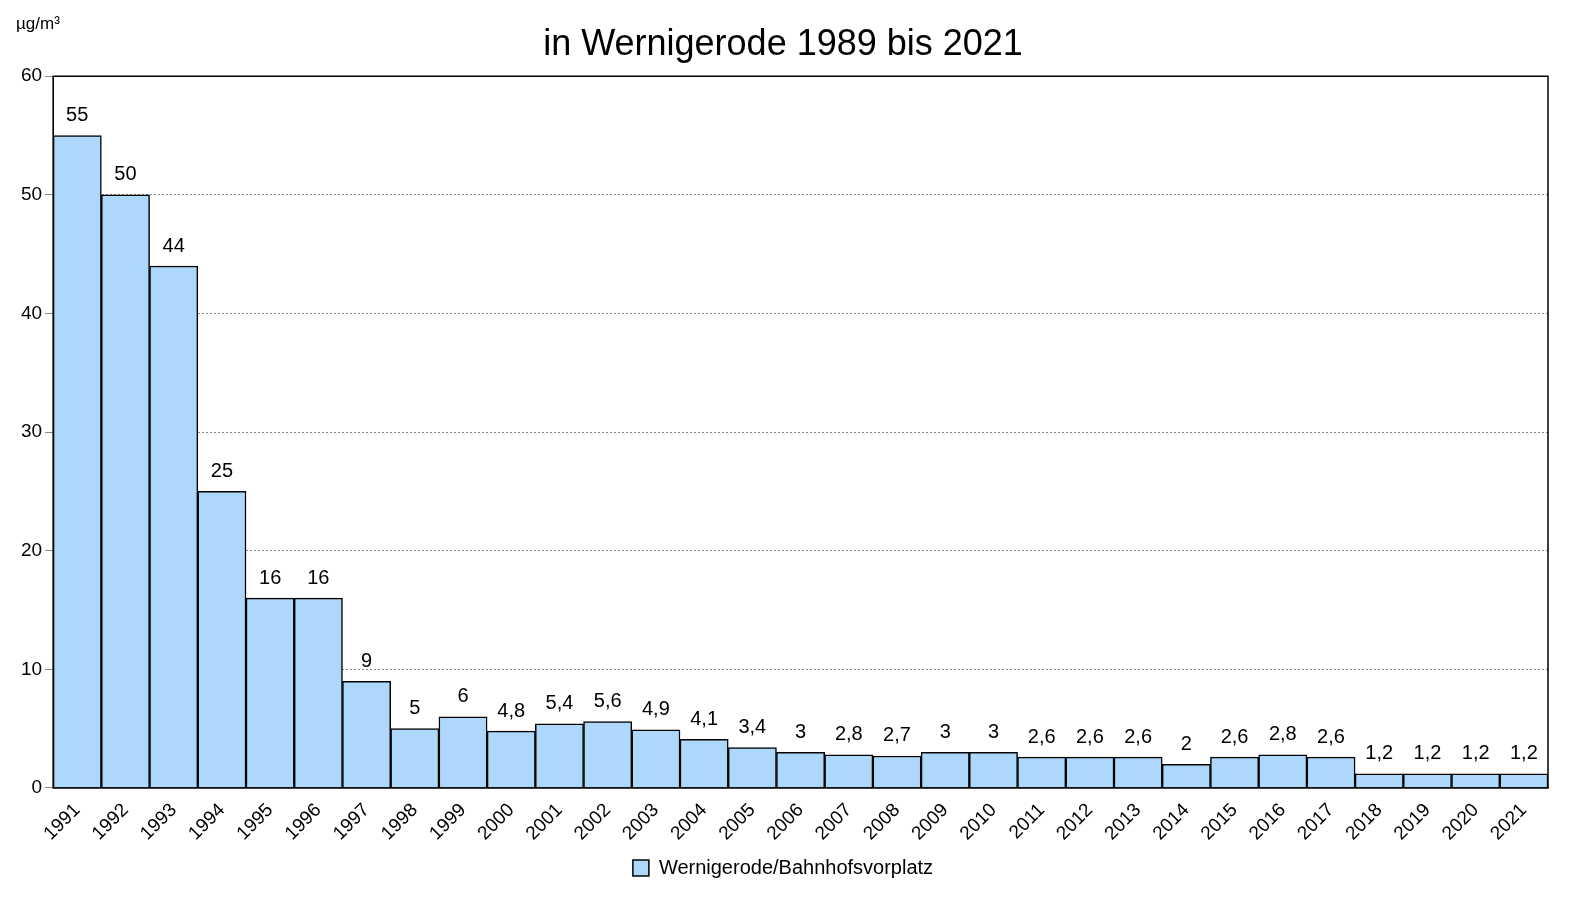 This screenshot has width=1596, height=909. What do you see at coordinates (752, 726) in the screenshot?
I see `data-label: 3,4` at bounding box center [752, 726].